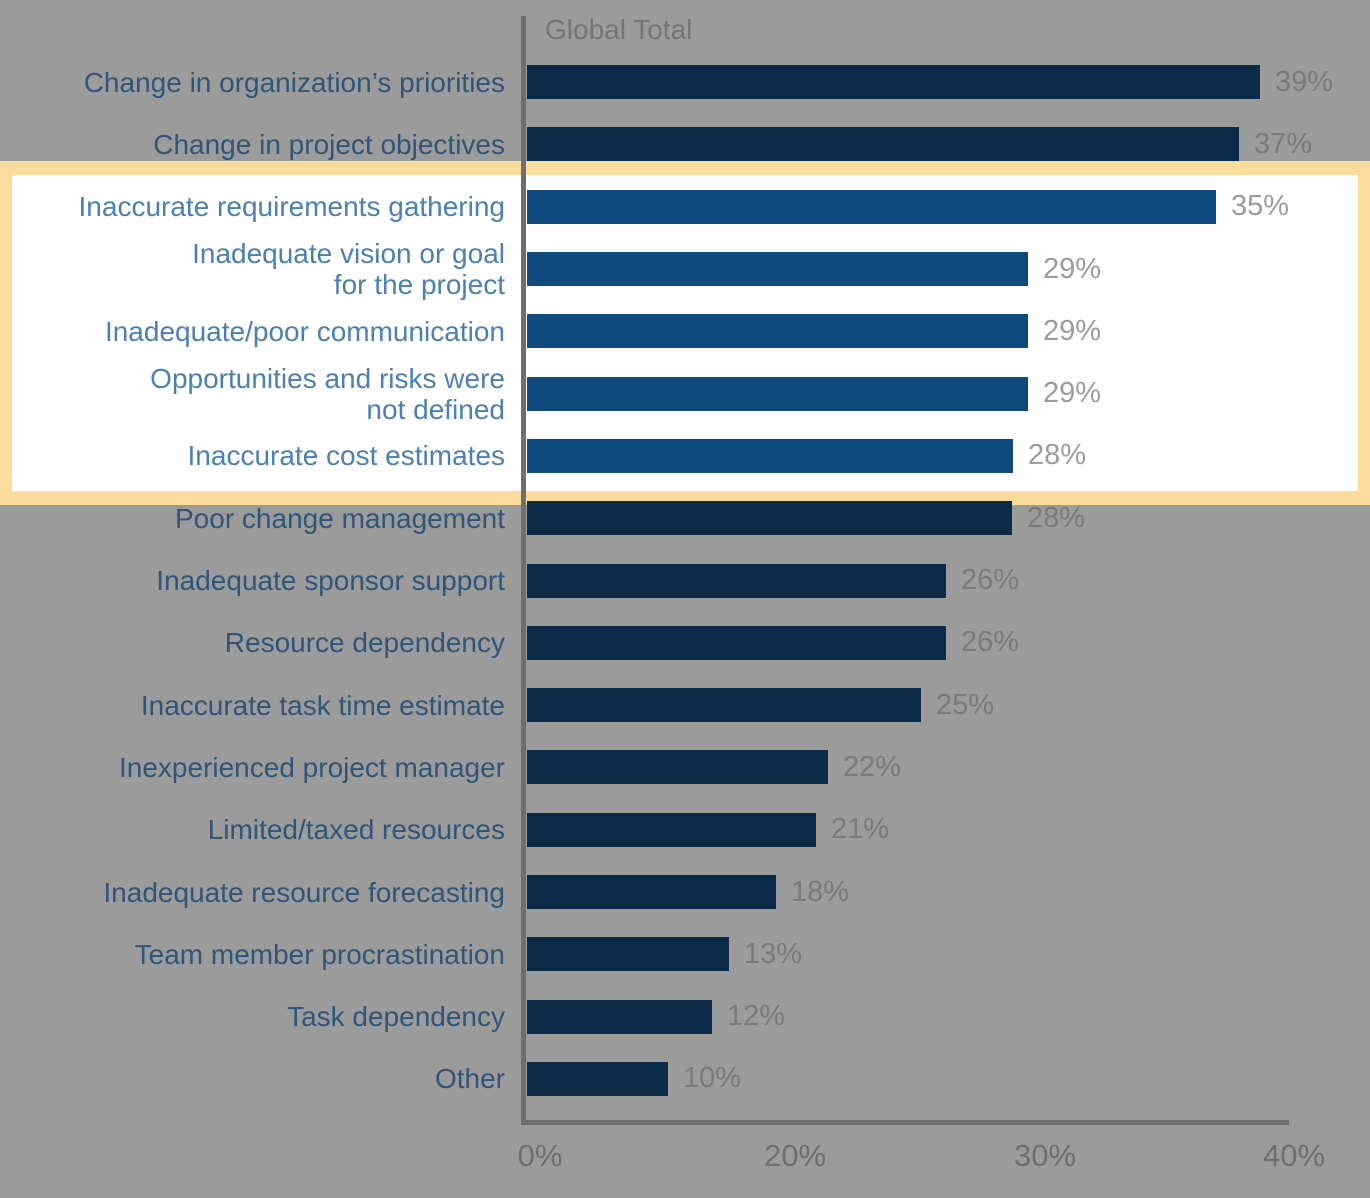 The image size is (1370, 1198). I want to click on bar-row: Inadequate sponsor support 26%, so click(685, 580).